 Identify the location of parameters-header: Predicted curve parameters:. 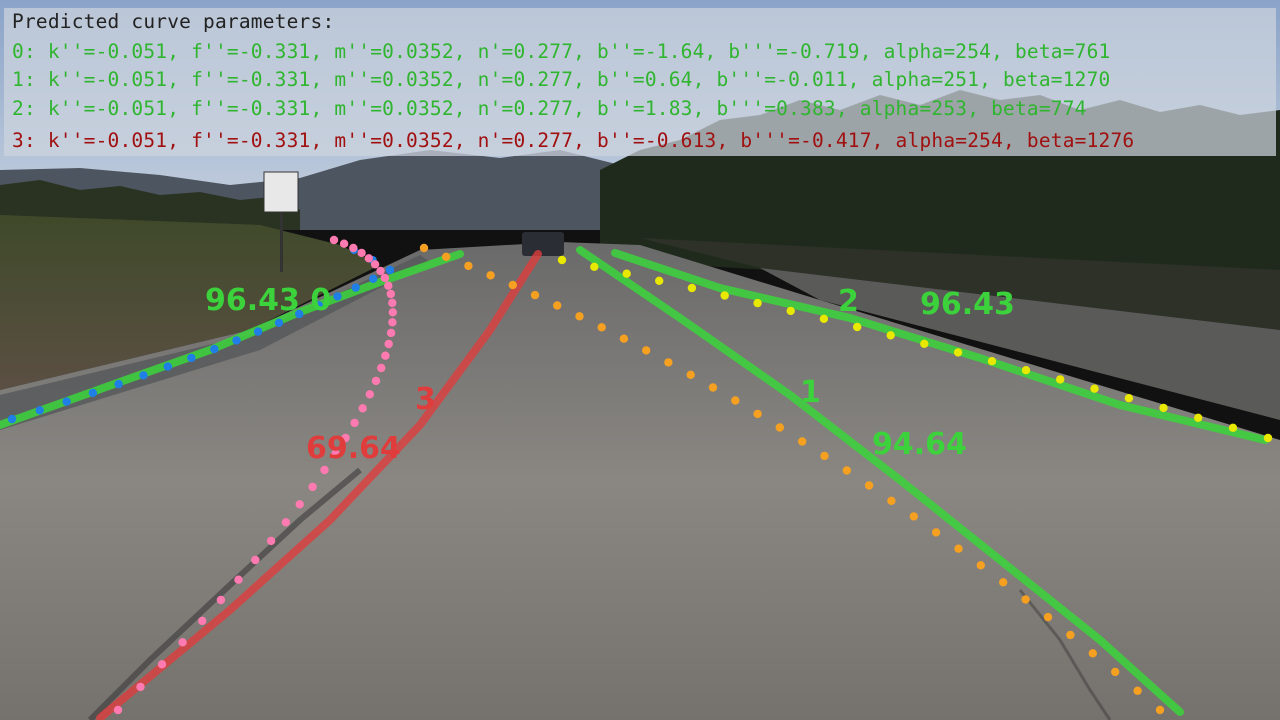
(173, 21).